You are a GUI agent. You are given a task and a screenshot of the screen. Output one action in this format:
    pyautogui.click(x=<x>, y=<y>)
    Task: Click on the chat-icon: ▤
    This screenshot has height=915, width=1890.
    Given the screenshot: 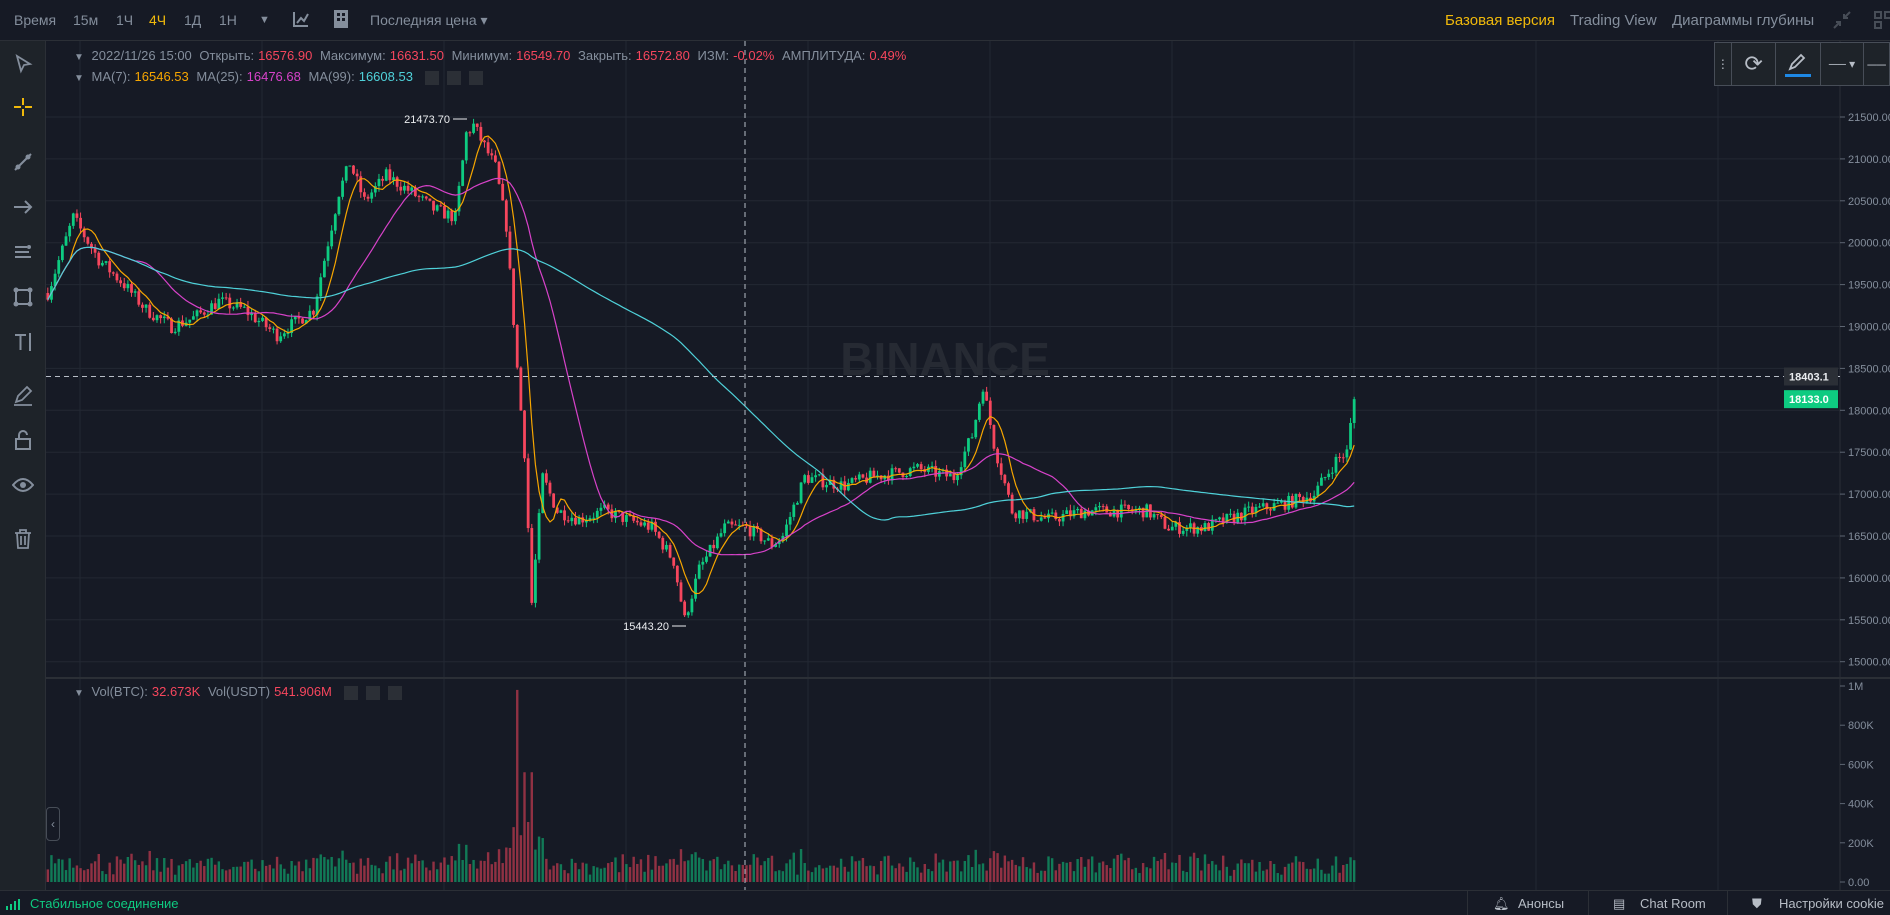 What is the action you would take?
    pyautogui.click(x=1619, y=903)
    